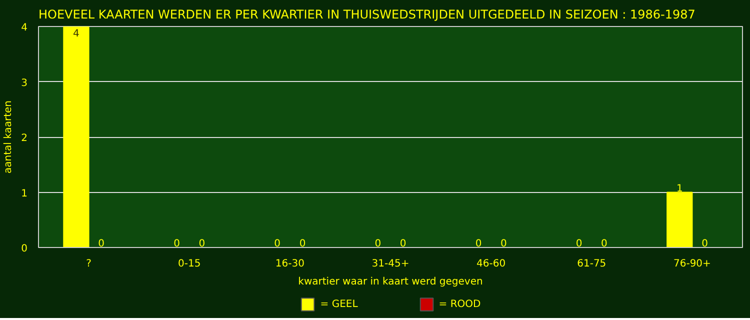 The height and width of the screenshot is (320, 750). Describe the element at coordinates (367, 15) in the screenshot. I see `chart-title: HOEVEEL KAARTEN WERDEN ER PER KWARTIER IN THUISWEDSTRIJDEN UITGEDEELD IN SEIZOEN : 1986-1987` at that location.